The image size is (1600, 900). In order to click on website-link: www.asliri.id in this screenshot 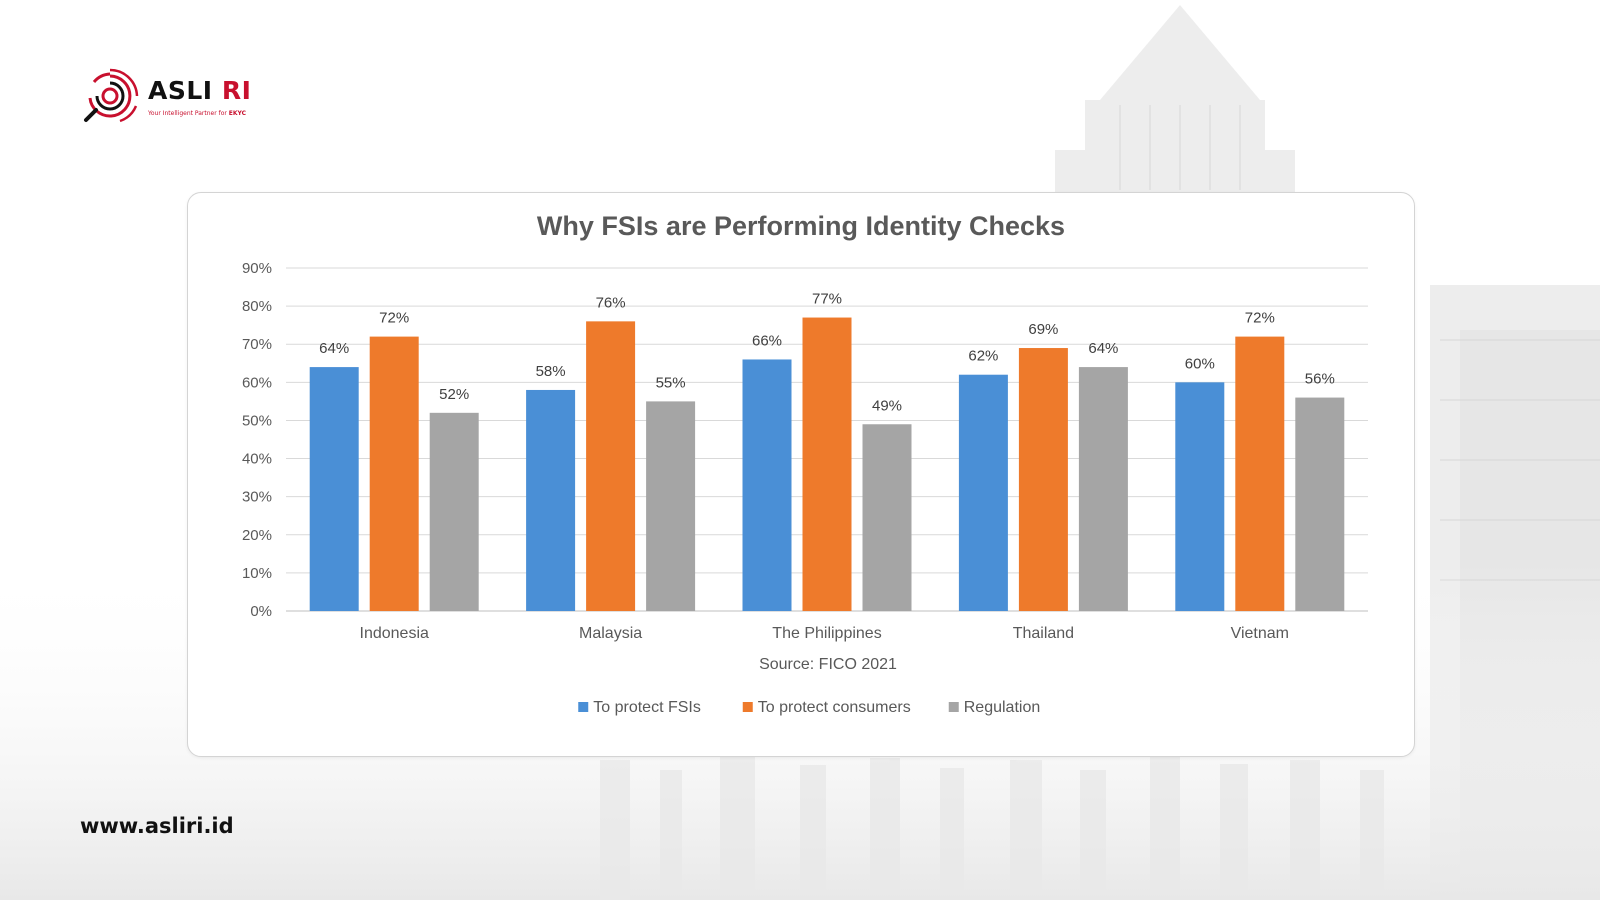, I will do `click(157, 826)`.